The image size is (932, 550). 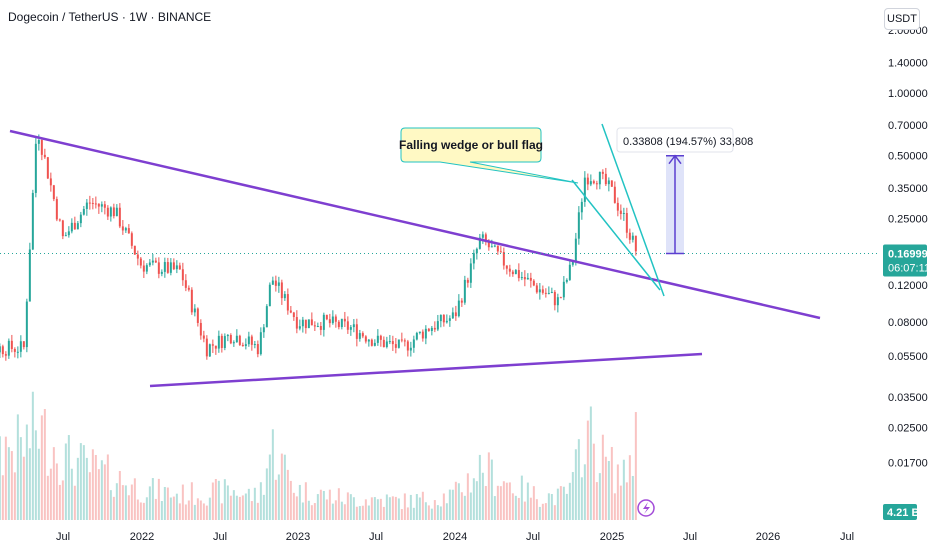 I want to click on symbol-title: Dogecoin / TetherUS · 1W · BINANCE, so click(x=110, y=17).